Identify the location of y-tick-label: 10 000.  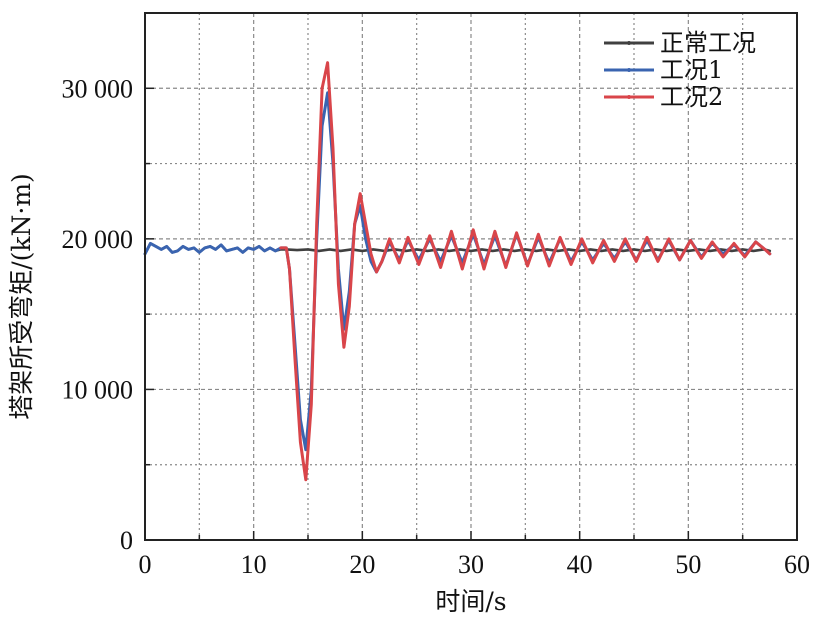
(98, 389).